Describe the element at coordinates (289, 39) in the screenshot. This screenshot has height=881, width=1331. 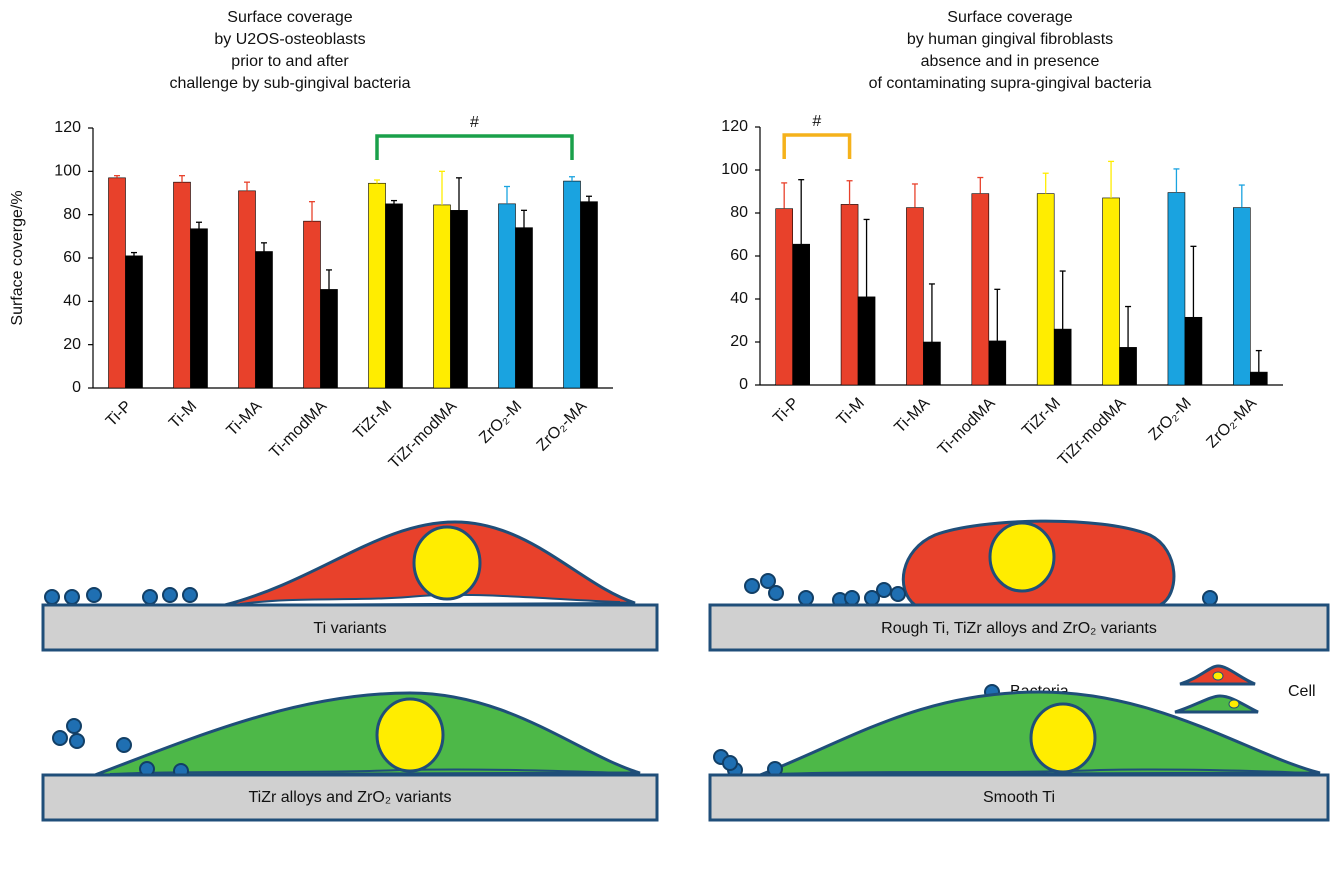
I see `chart-title: by U2OS-osteoblasts` at that location.